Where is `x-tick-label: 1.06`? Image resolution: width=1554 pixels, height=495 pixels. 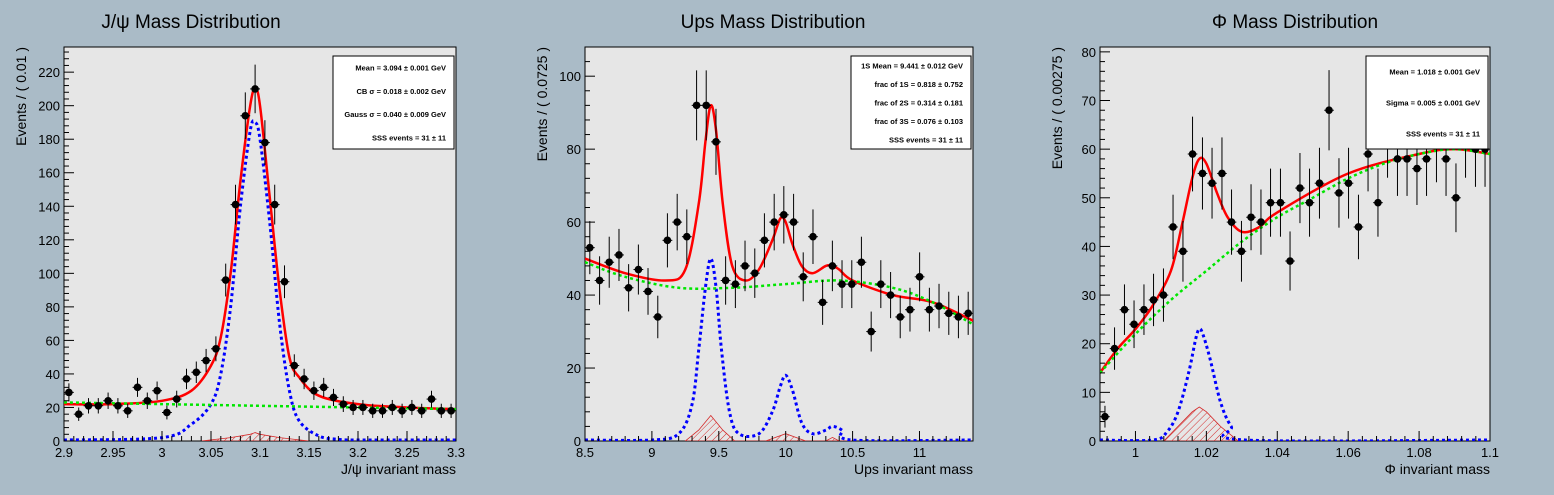
x-tick-label: 1.06 is located at coordinates (1348, 452).